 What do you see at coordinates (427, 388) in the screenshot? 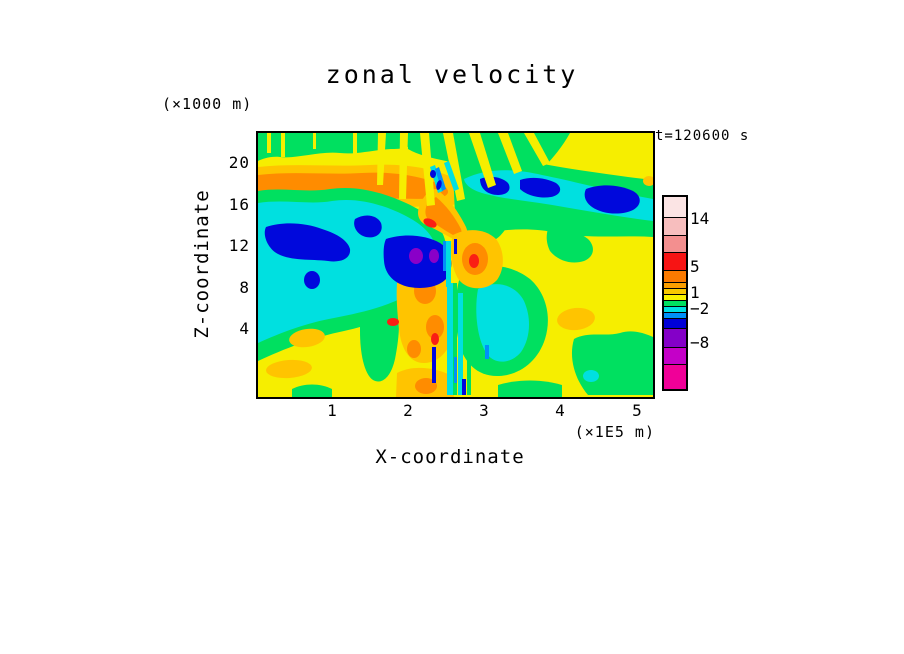
I see `contour-region-bottom-strips` at bounding box center [427, 388].